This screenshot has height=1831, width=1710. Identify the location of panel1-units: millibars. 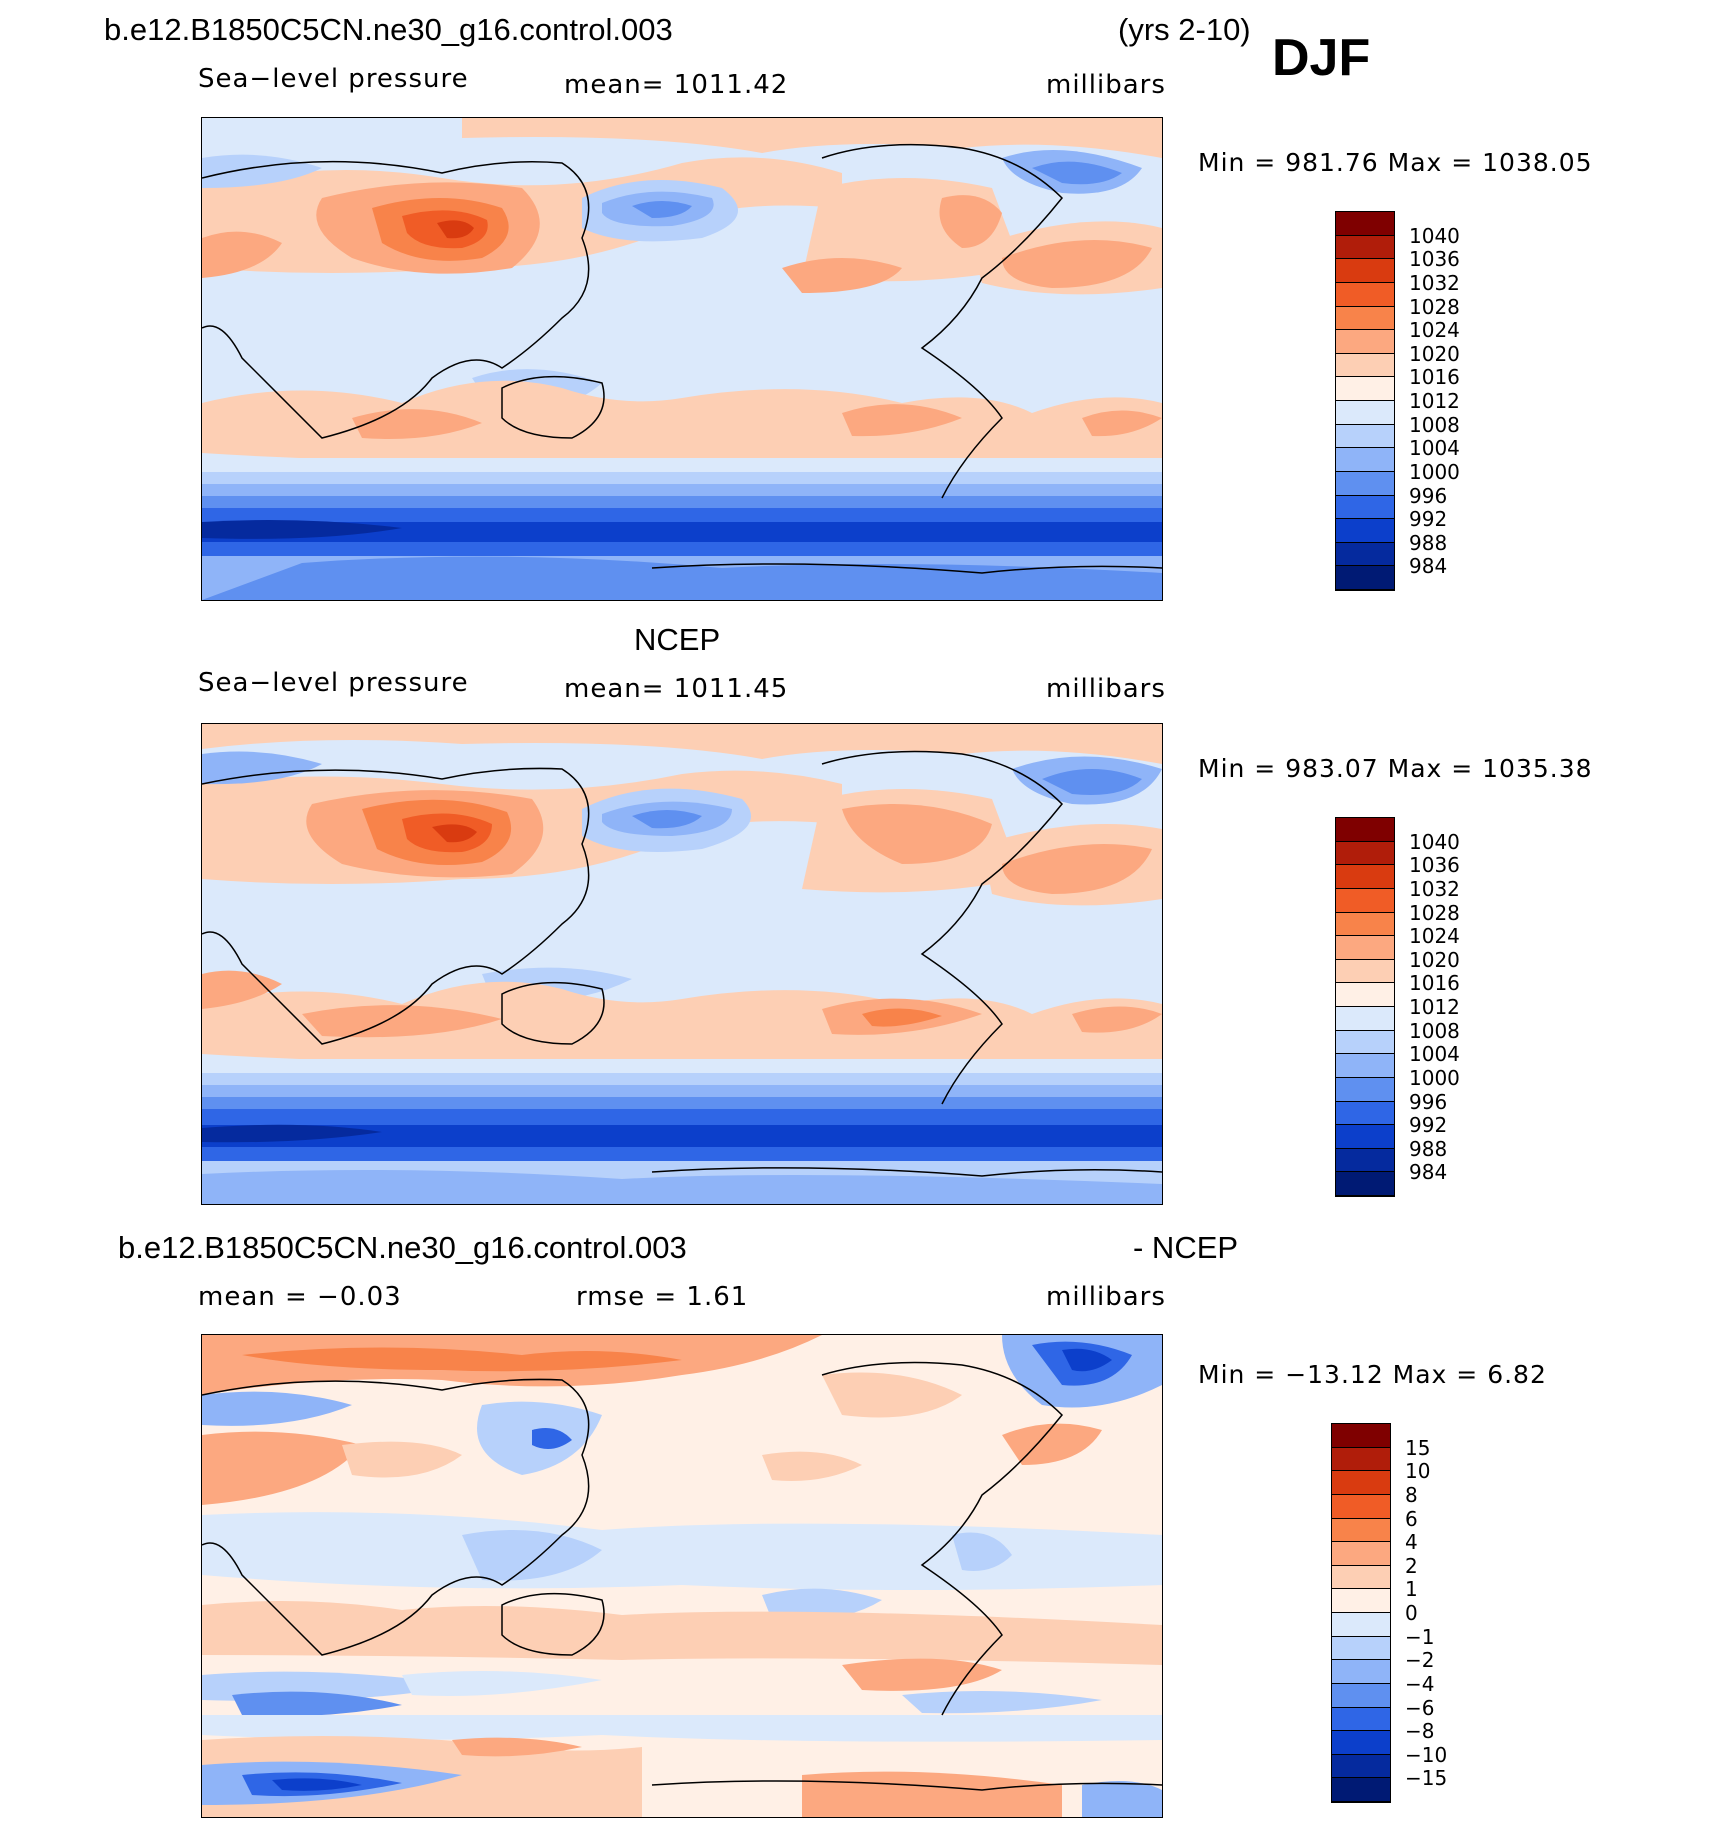
(1106, 85).